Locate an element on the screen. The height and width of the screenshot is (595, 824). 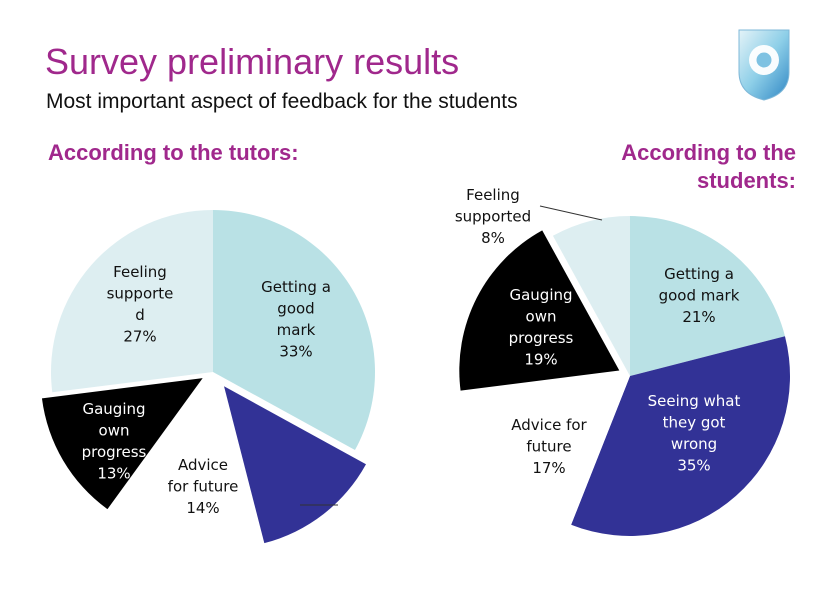
students-slice-advice-for-future is located at coordinates (550, 450).